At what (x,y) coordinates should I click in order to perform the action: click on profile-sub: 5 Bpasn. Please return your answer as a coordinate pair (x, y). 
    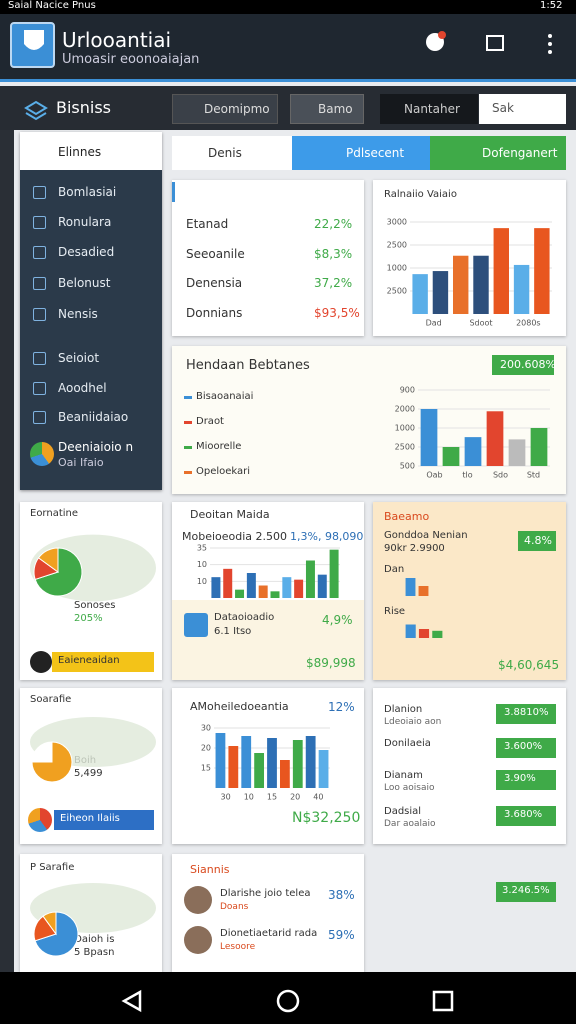
    Looking at the image, I should click on (94, 952).